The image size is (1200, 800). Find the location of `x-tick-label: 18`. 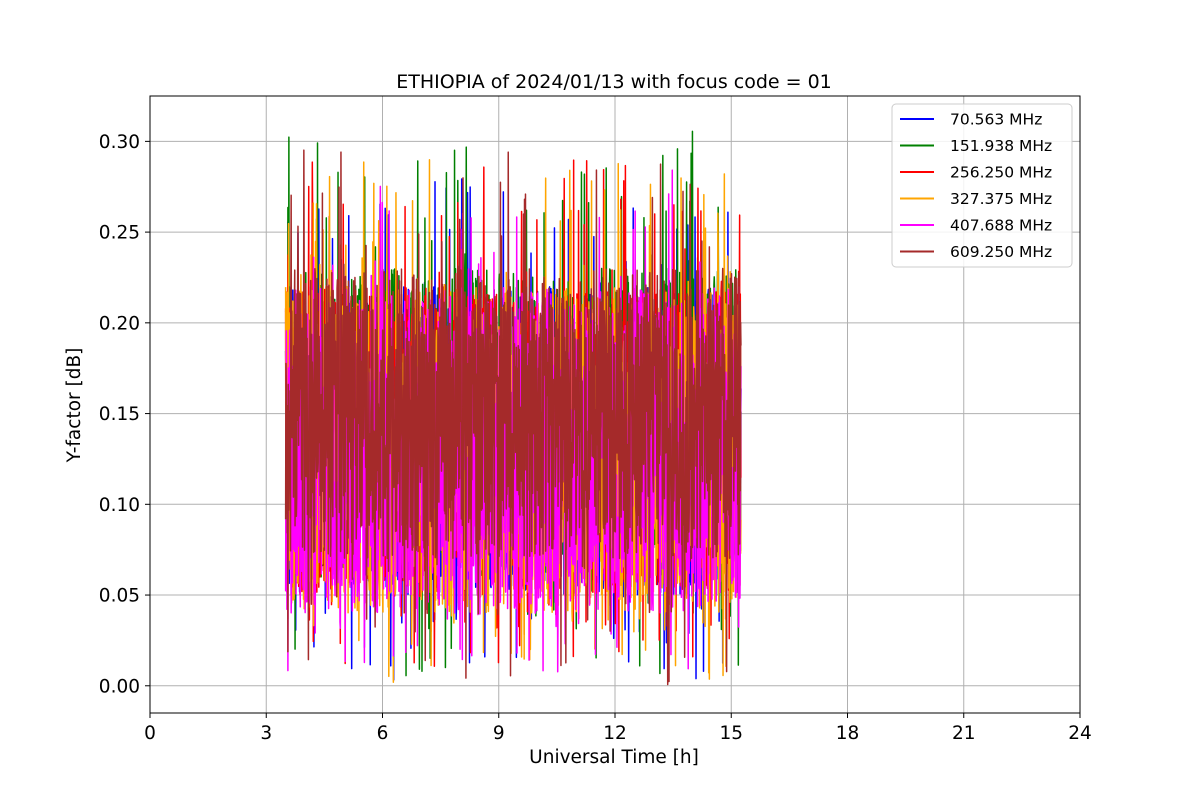

x-tick-label: 18 is located at coordinates (848, 733).